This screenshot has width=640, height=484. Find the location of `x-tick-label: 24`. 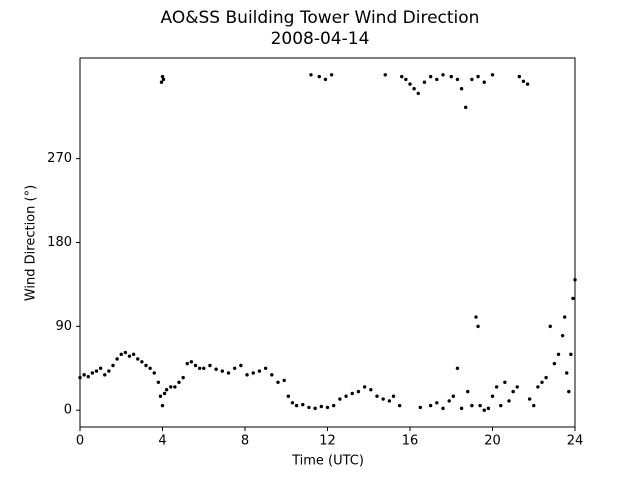

x-tick-label: 24 is located at coordinates (575, 441).